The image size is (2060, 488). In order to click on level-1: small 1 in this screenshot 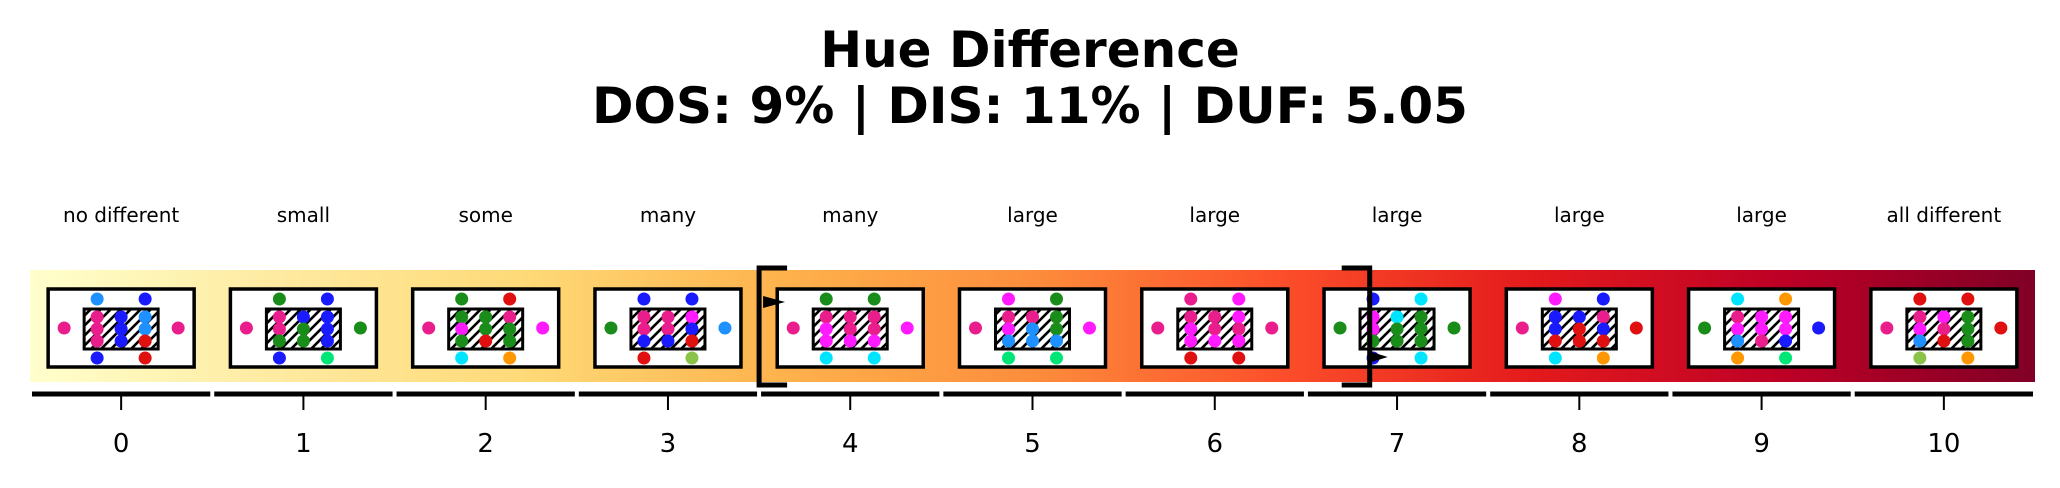, I will do `click(303, 331)`.